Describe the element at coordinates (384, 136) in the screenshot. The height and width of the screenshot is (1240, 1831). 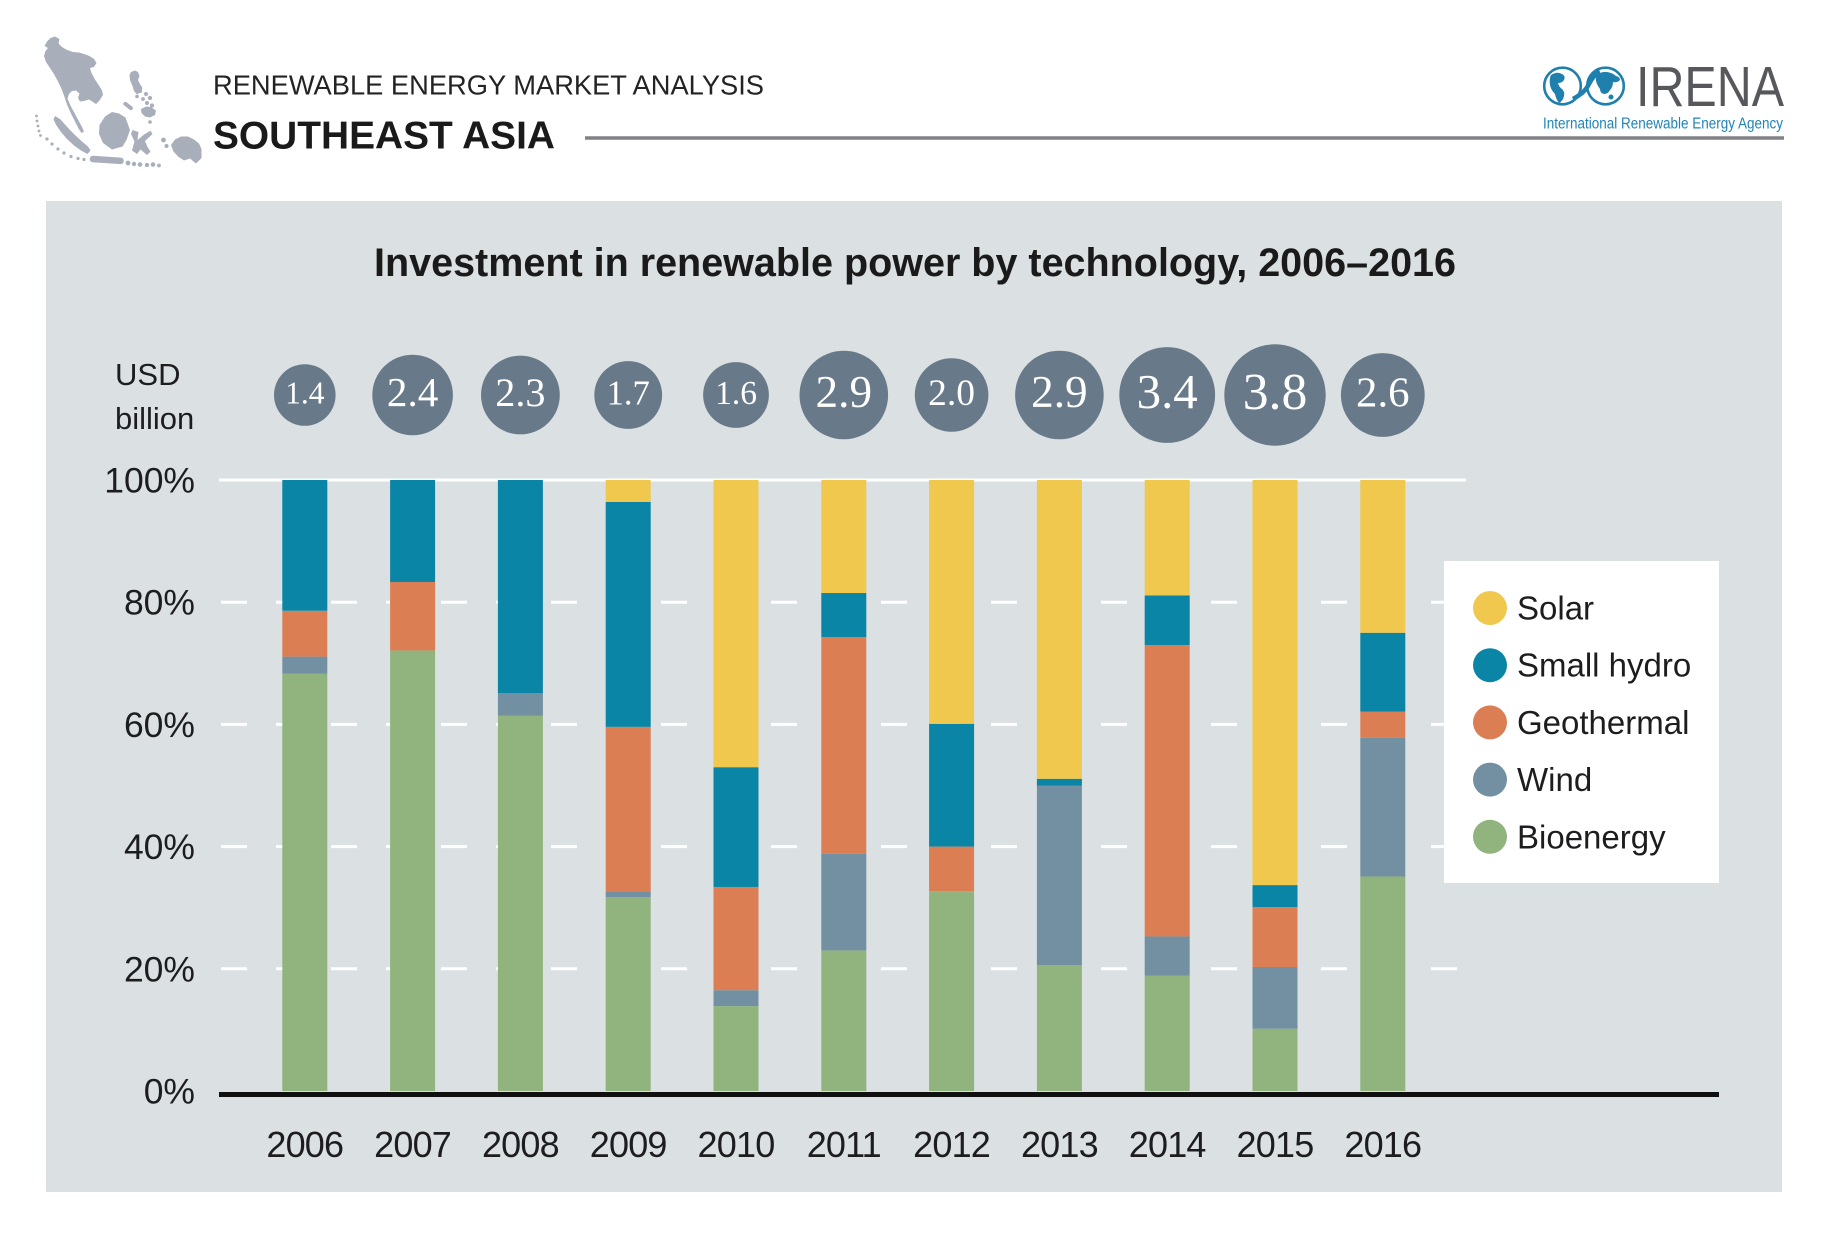
I see `svg-text: SOUTHEAST ASIA` at that location.